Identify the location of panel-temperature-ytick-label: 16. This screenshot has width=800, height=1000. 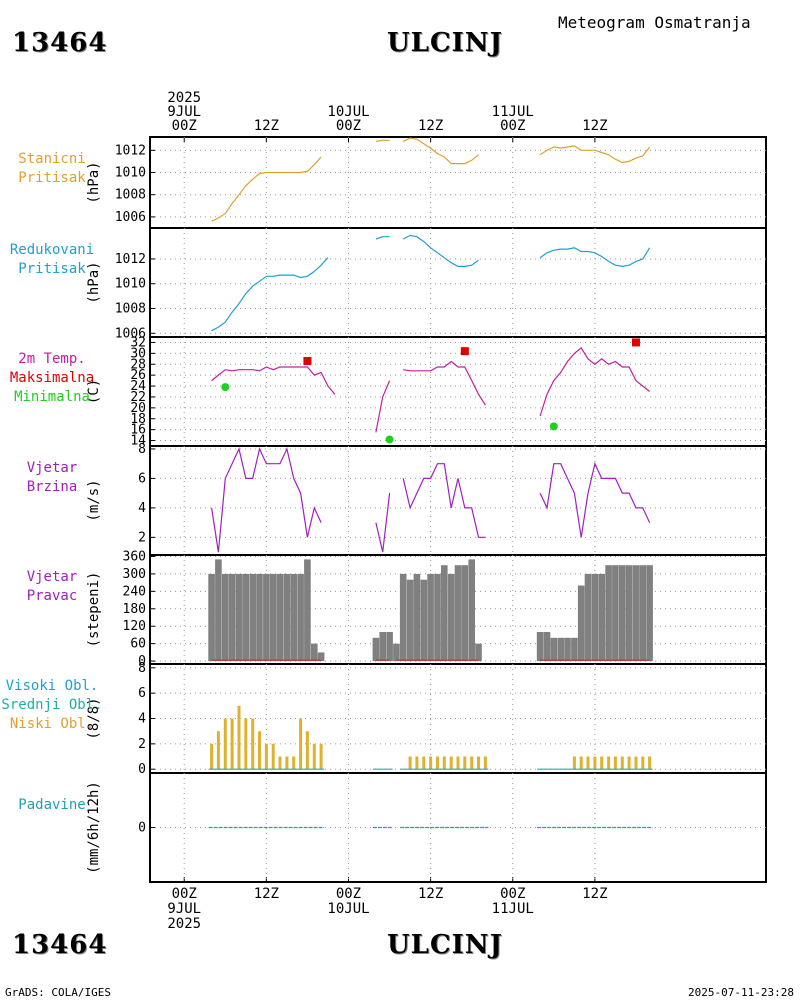
(138, 430).